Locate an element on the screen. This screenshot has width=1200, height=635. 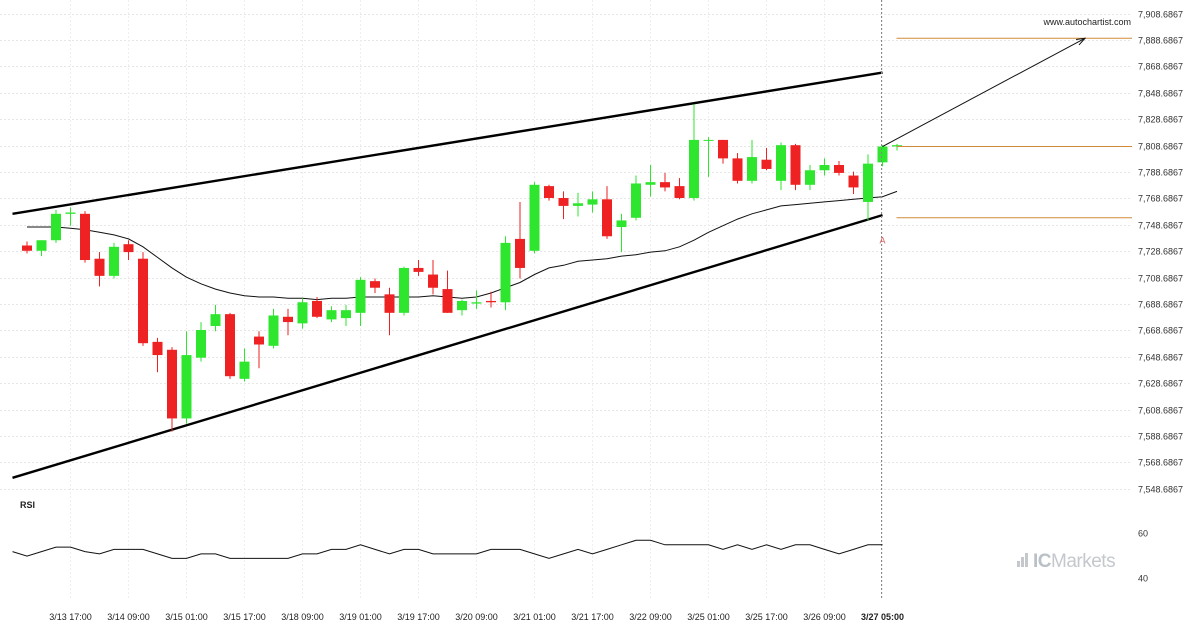
forecast-arrow-head is located at coordinates (1081, 41).